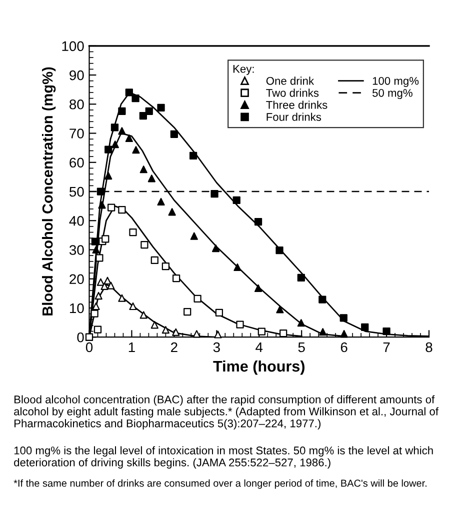  Describe the element at coordinates (77, 163) in the screenshot. I see `y-tick-label: 60` at that location.